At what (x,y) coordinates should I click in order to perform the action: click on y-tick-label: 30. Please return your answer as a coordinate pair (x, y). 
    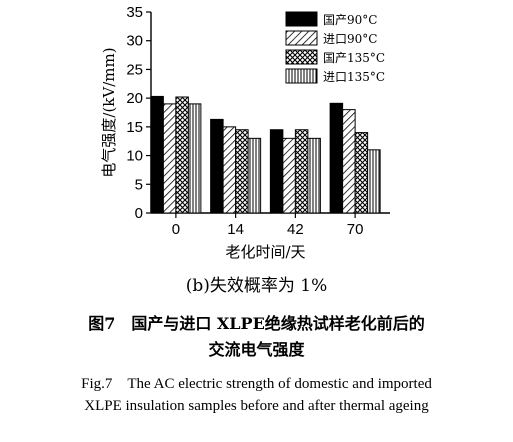
    Looking at the image, I should click on (134, 41).